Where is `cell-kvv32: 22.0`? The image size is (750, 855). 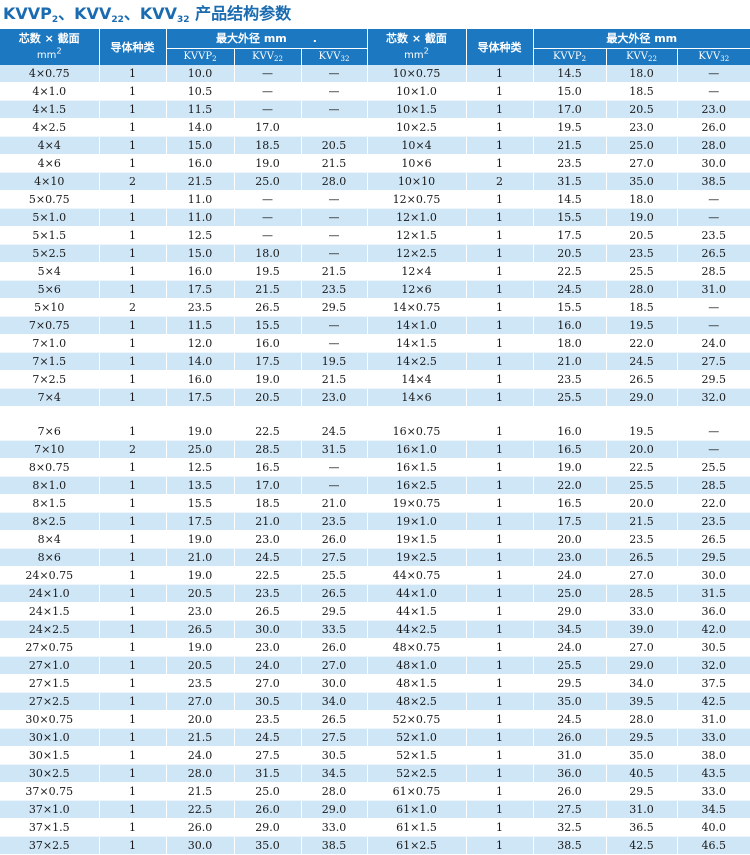
cell-kvv32: 22.0 is located at coordinates (713, 503).